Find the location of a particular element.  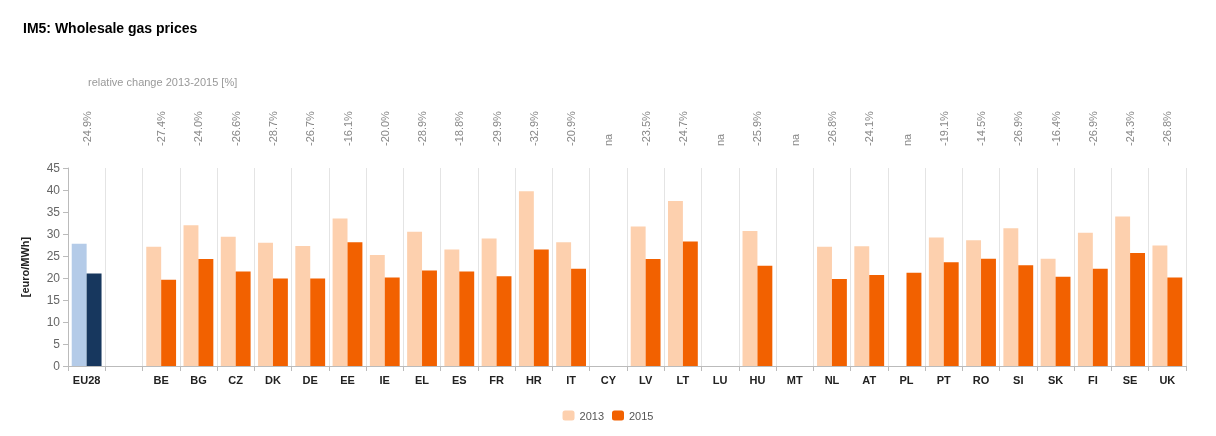

text: -32.9% is located at coordinates (533, 128).